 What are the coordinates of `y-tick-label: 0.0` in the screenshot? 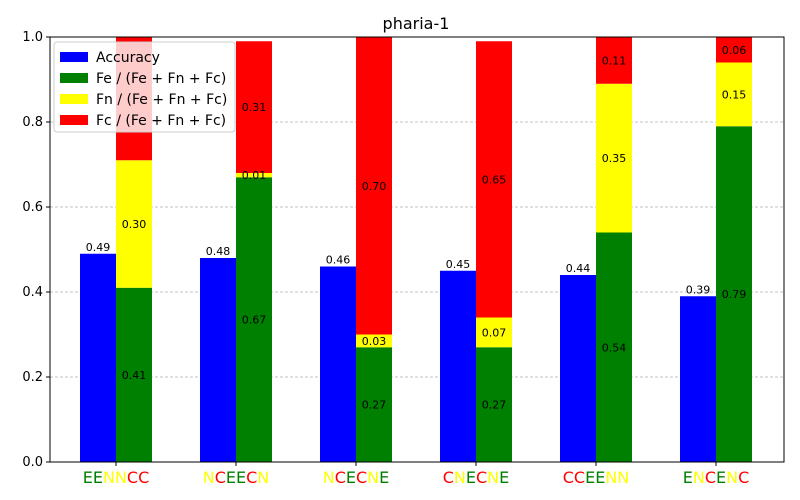 It's located at (32, 462).